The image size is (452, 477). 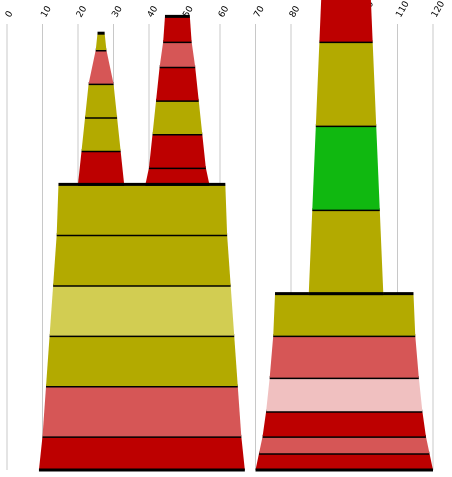 I want to click on x-tick-label: 0, so click(x=10, y=14).